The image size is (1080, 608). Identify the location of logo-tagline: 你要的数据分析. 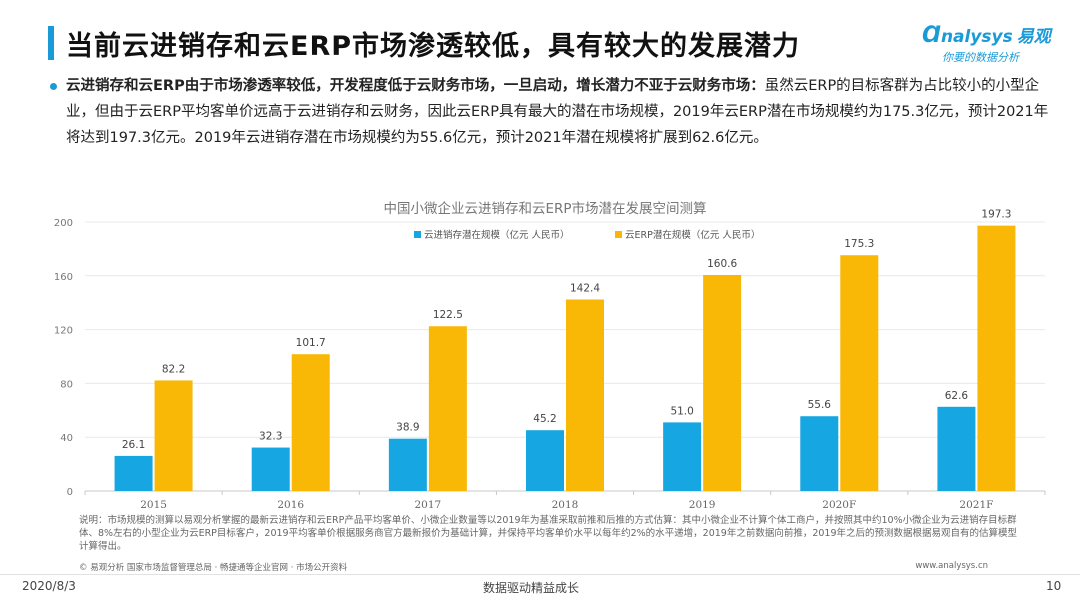
(980, 57).